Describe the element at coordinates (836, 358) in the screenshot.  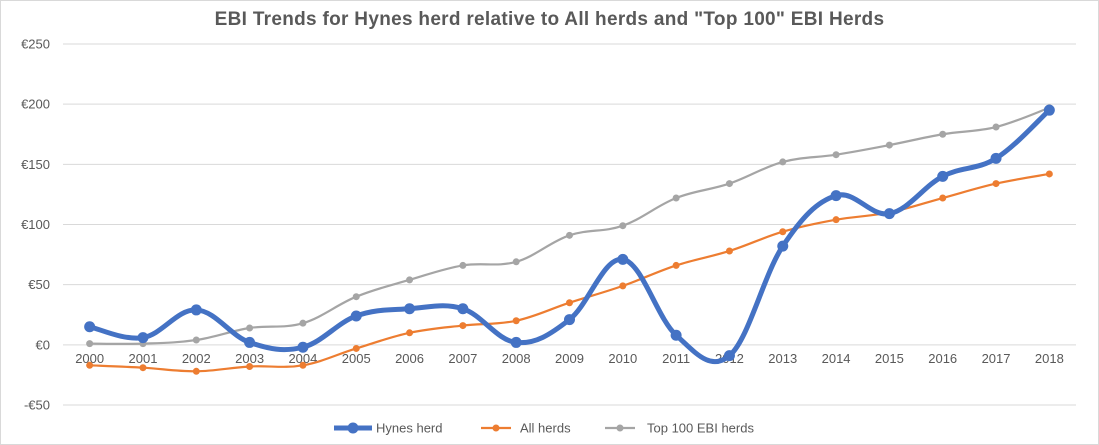
I see `x-tick-label: 2014` at that location.